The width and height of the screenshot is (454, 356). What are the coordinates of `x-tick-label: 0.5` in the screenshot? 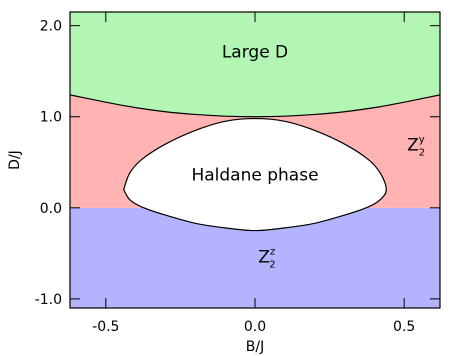 It's located at (404, 327).